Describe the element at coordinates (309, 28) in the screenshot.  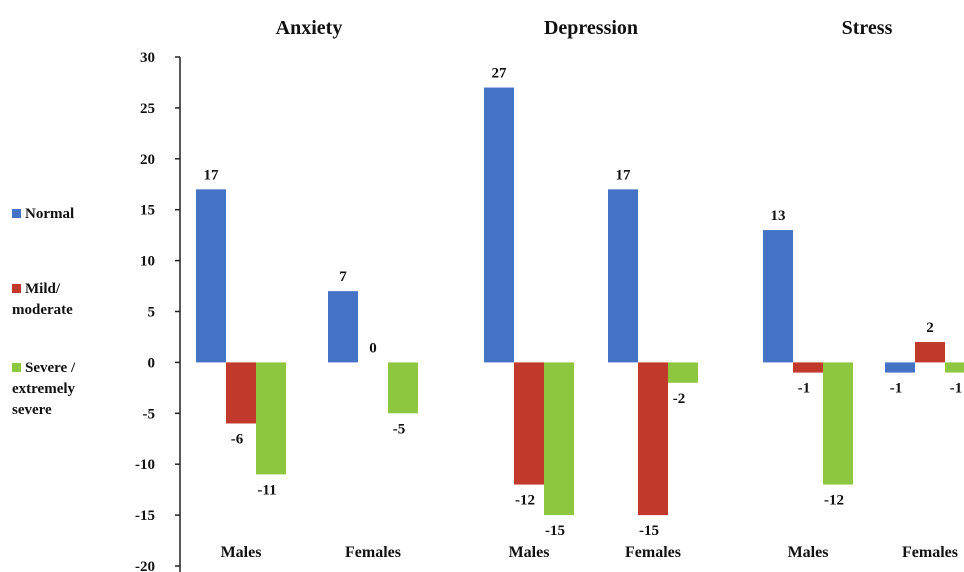
I see `group-title: Anxiety` at that location.